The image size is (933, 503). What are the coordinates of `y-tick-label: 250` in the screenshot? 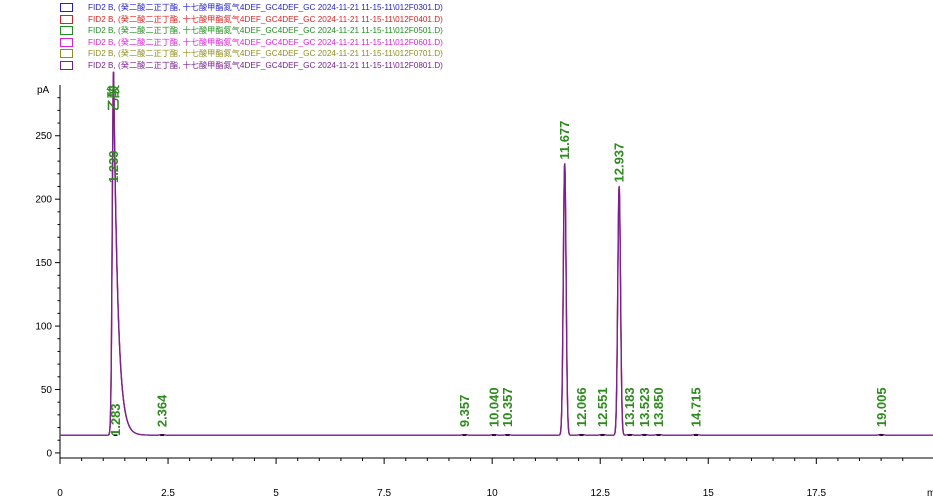 It's located at (43, 136).